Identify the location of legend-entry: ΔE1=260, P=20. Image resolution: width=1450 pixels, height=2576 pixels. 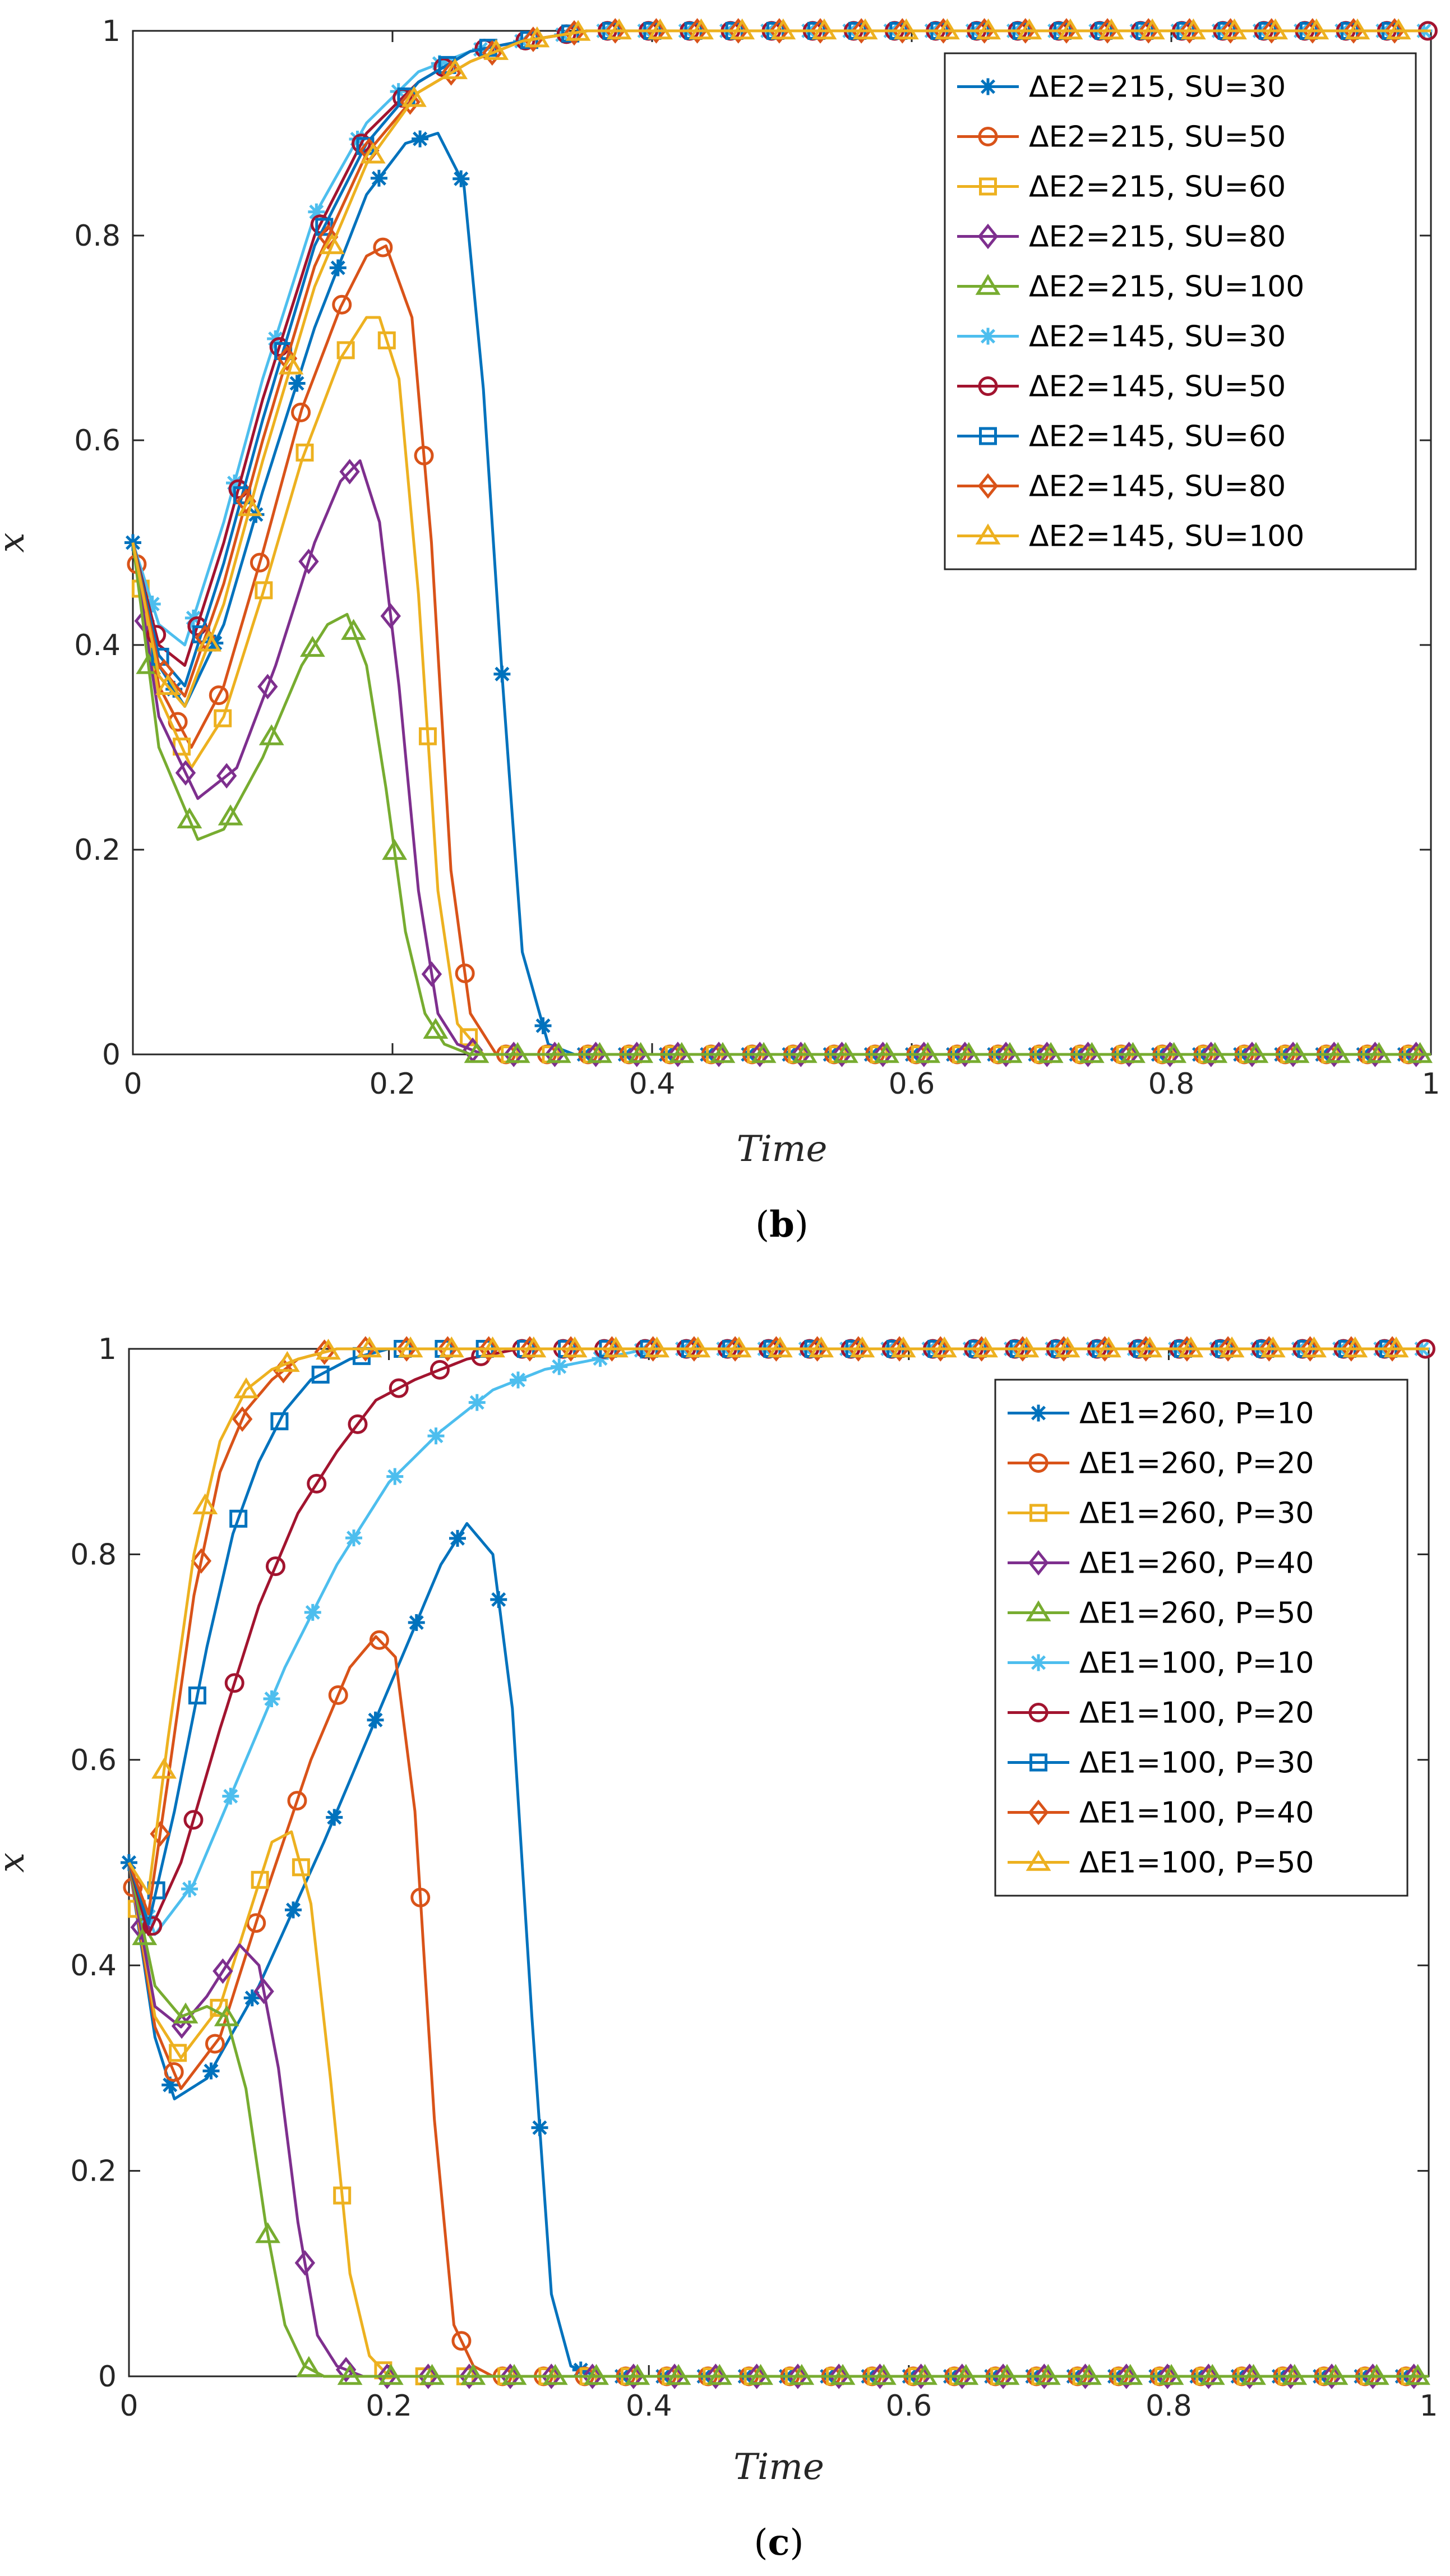
(1161, 1464).